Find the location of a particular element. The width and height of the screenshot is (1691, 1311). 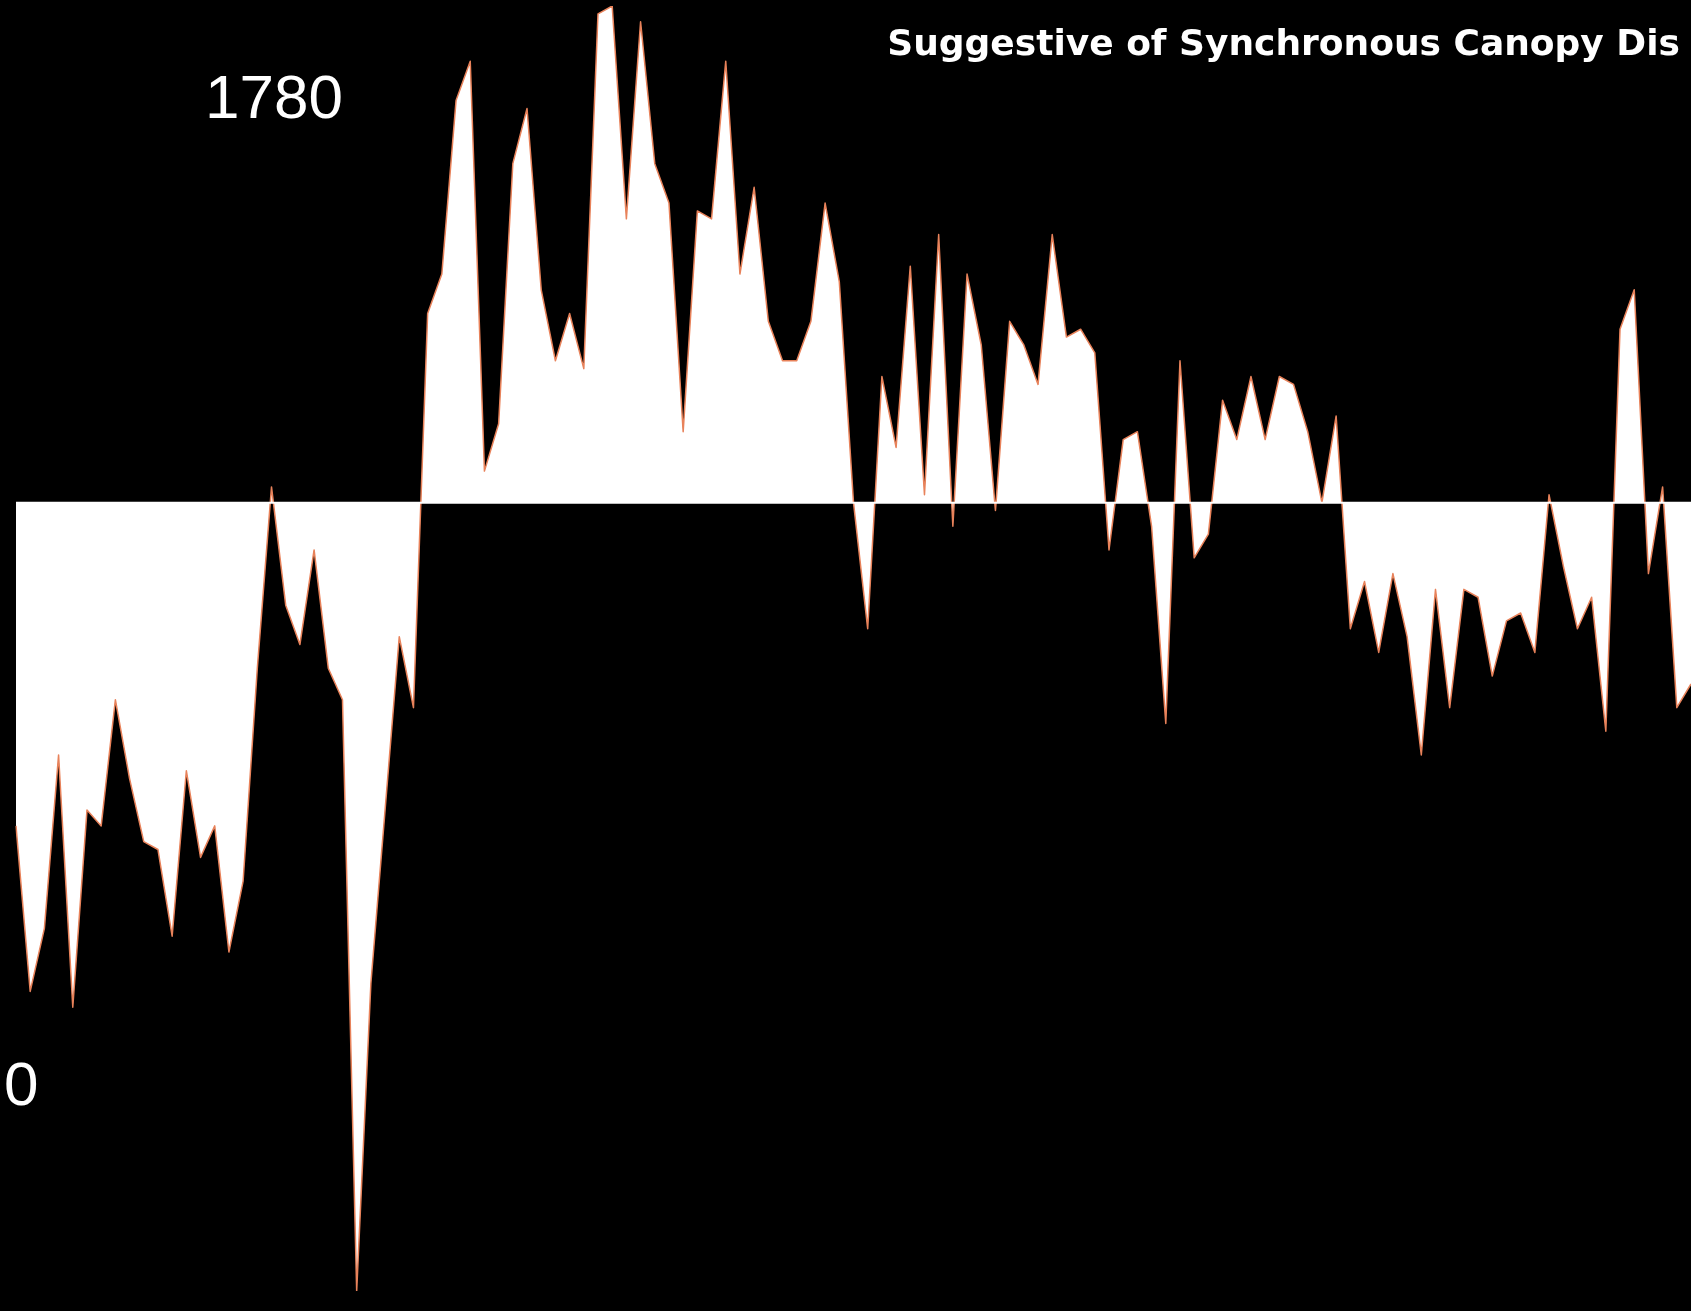

text: Suggestive of Synchronous Canopy Dis is located at coordinates (1283, 42).